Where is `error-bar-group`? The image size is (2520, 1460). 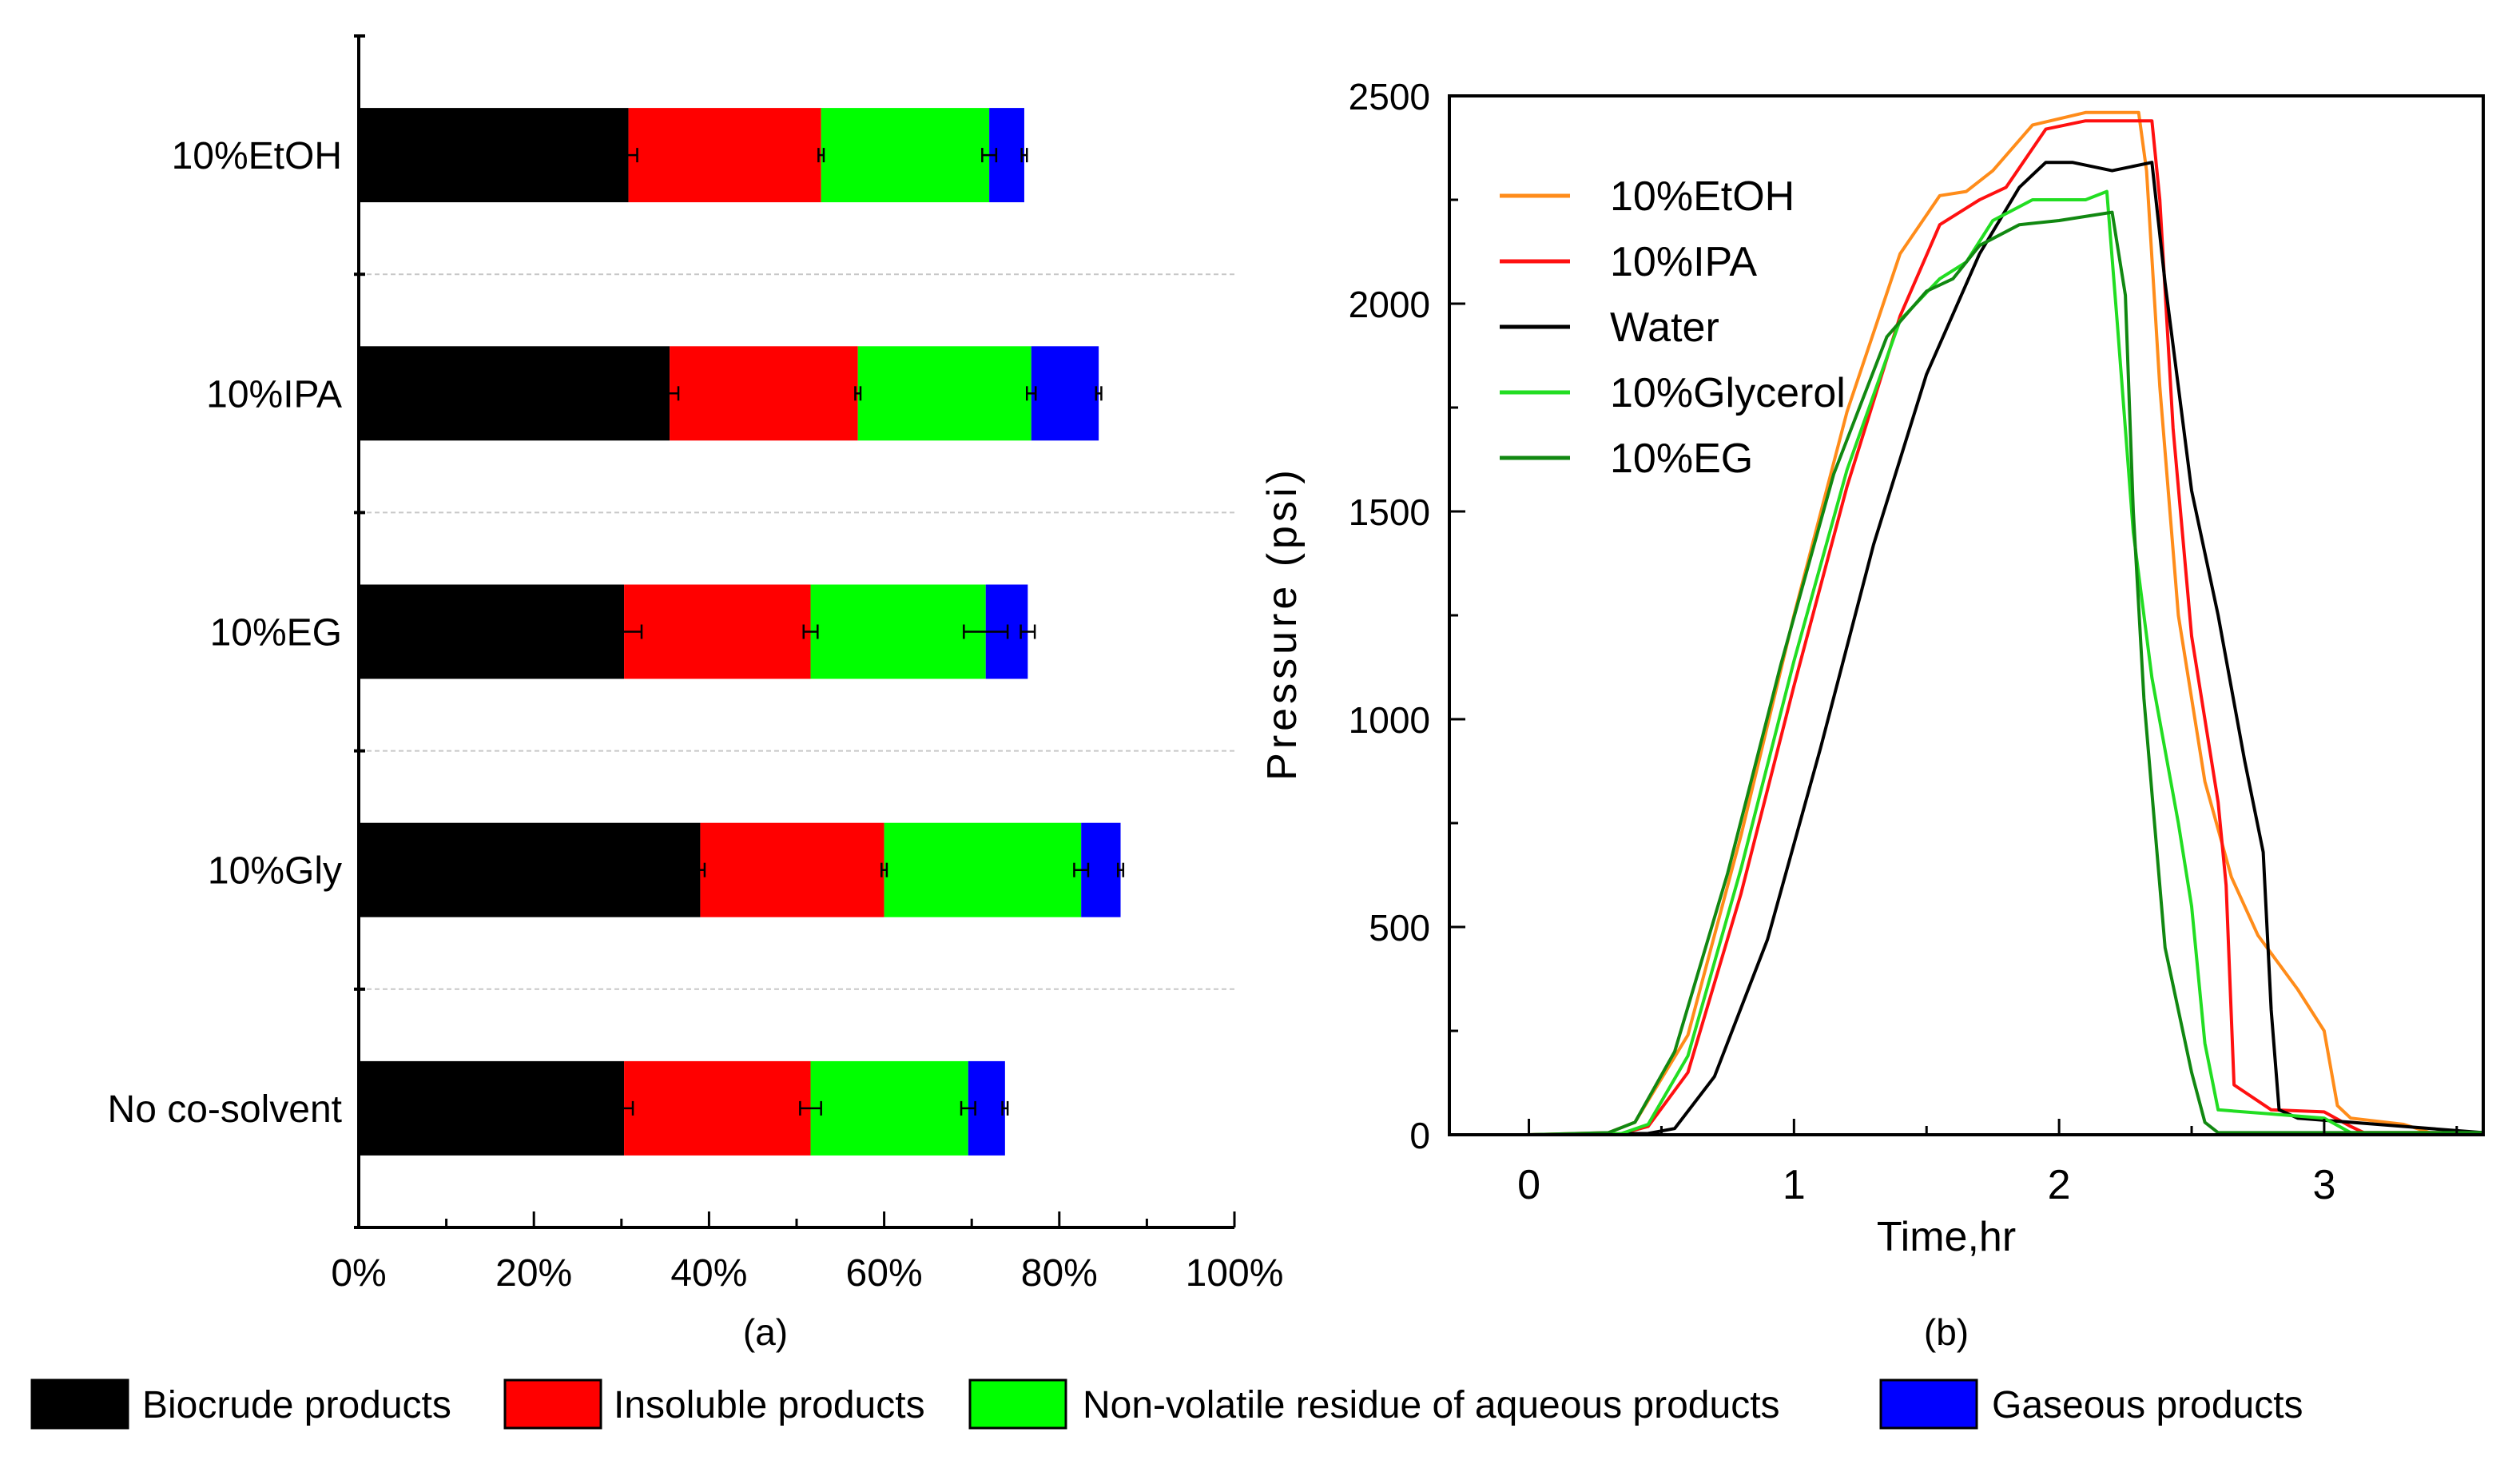
error-bar-group is located at coordinates (865, 632).